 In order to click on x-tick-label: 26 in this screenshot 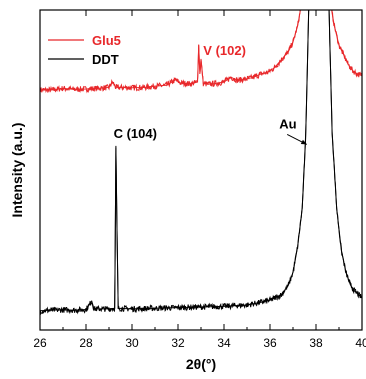, I will do `click(40, 343)`.